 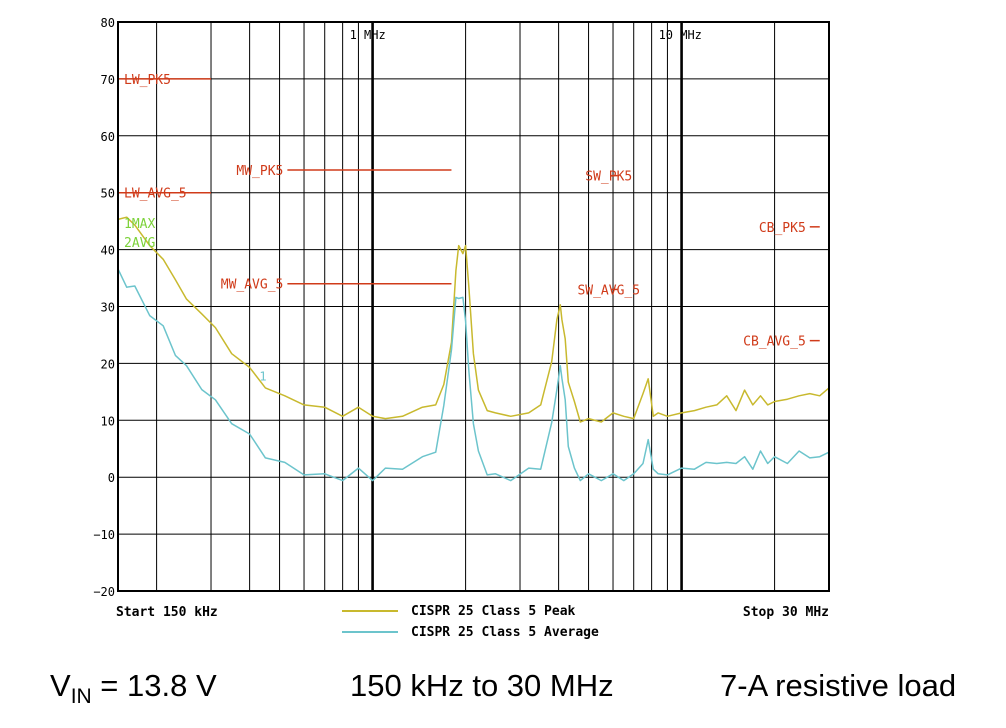 What do you see at coordinates (108, 194) in the screenshot?
I see `y-tick-label: 50` at bounding box center [108, 194].